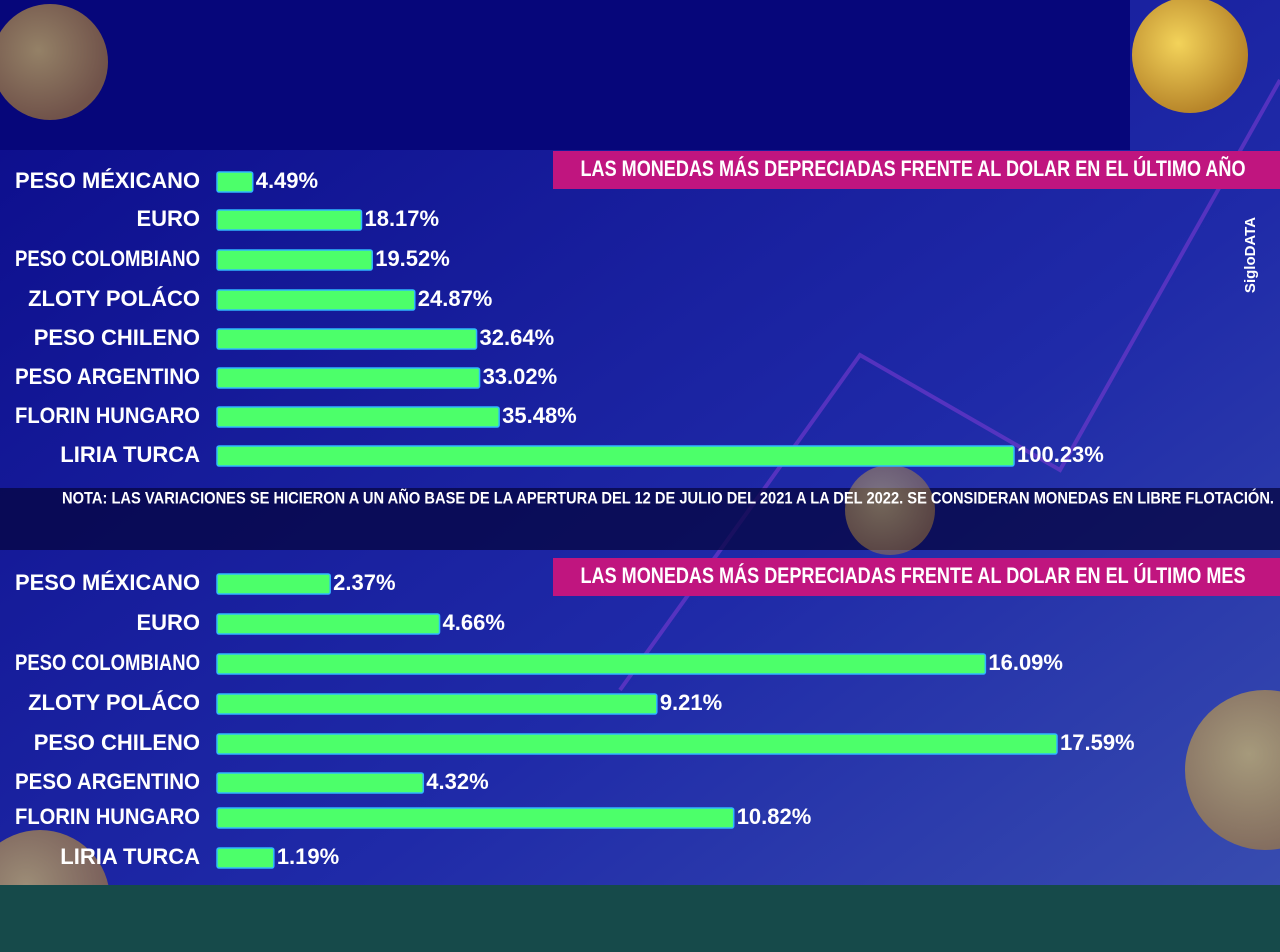 The height and width of the screenshot is (952, 1280). What do you see at coordinates (640, 519) in the screenshot?
I see `note-band` at bounding box center [640, 519].